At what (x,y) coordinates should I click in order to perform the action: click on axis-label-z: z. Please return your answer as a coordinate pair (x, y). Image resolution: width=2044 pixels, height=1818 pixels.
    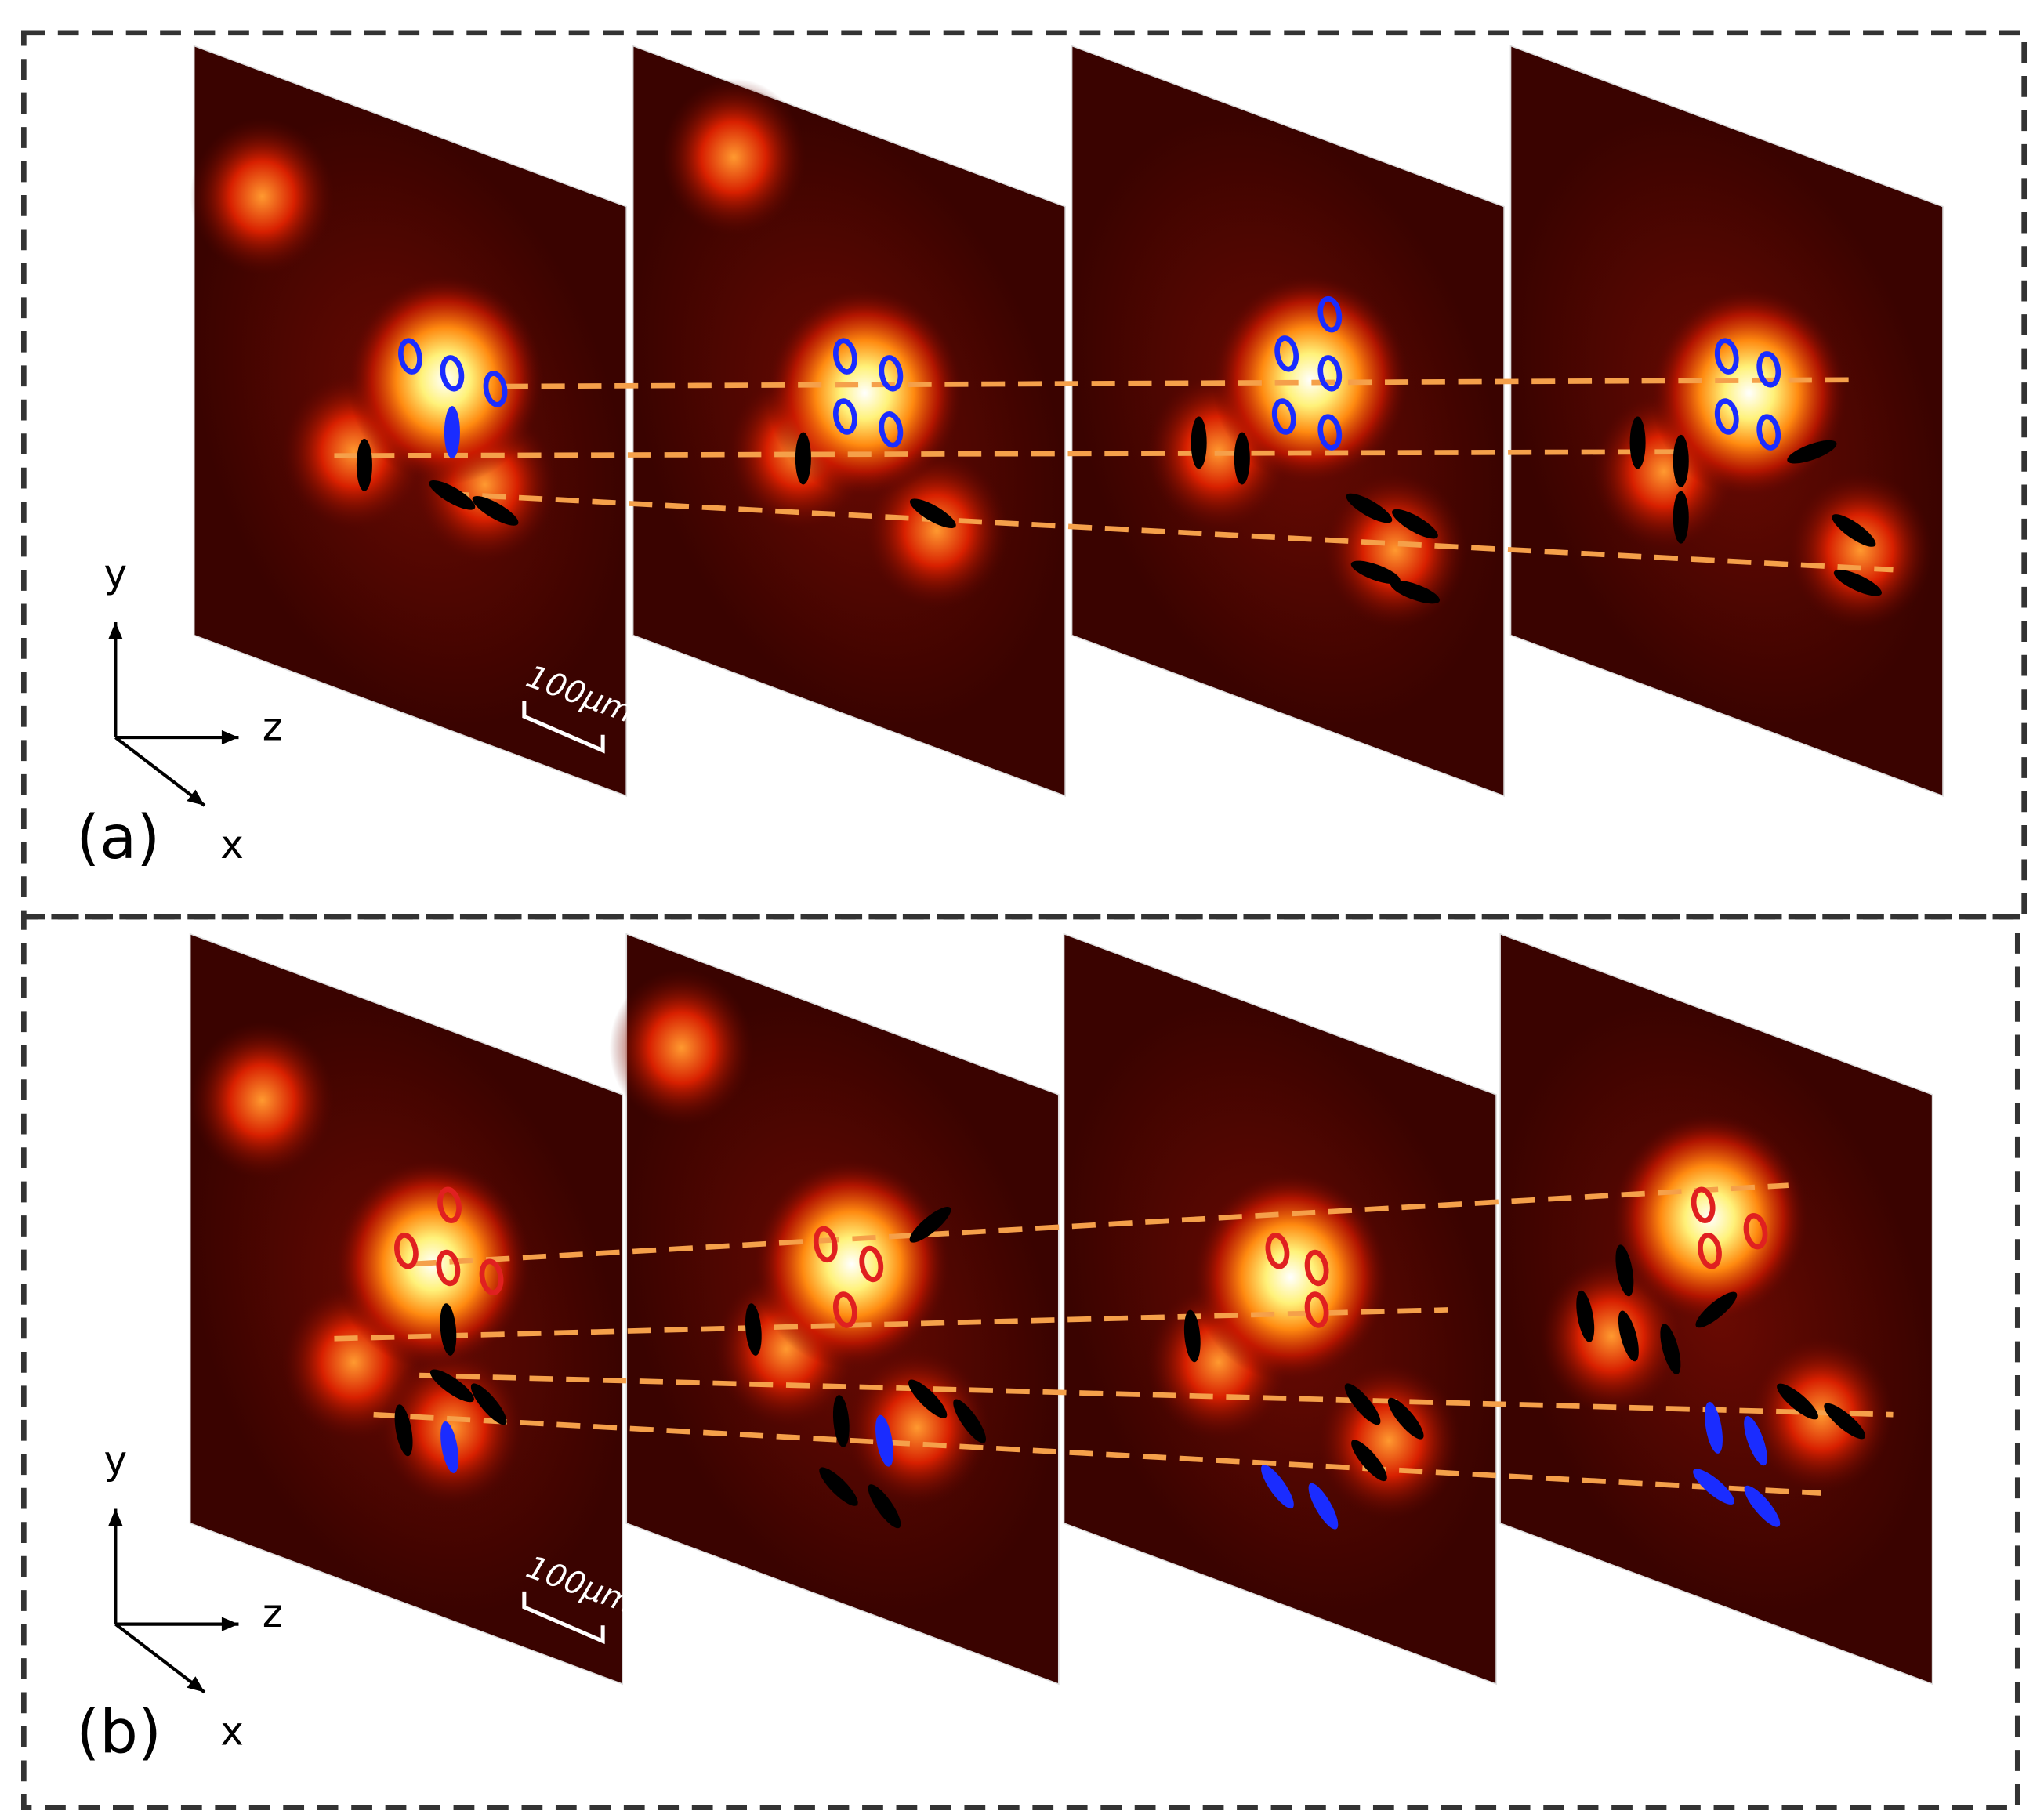
    Looking at the image, I should click on (273, 1613).